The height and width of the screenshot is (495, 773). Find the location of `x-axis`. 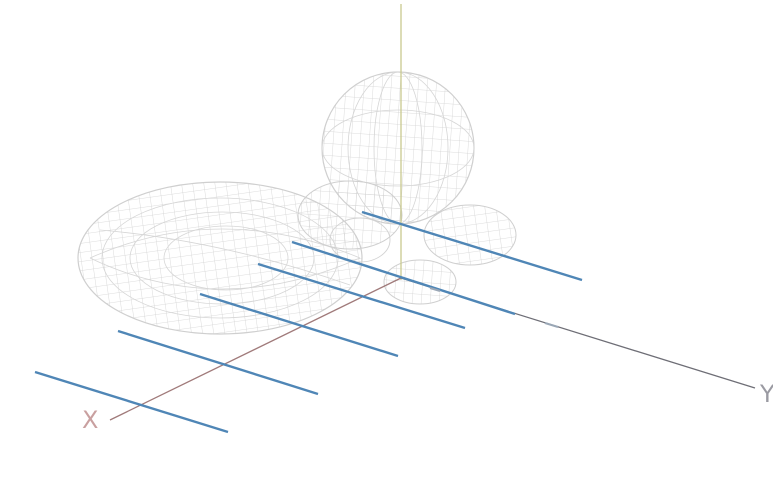

x-axis is located at coordinates (255, 349).